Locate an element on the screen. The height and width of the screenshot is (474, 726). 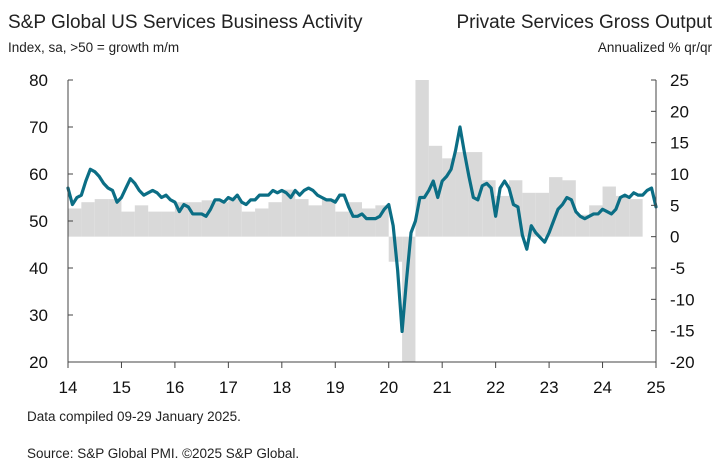
x-tick-label: 18 is located at coordinates (281, 387).